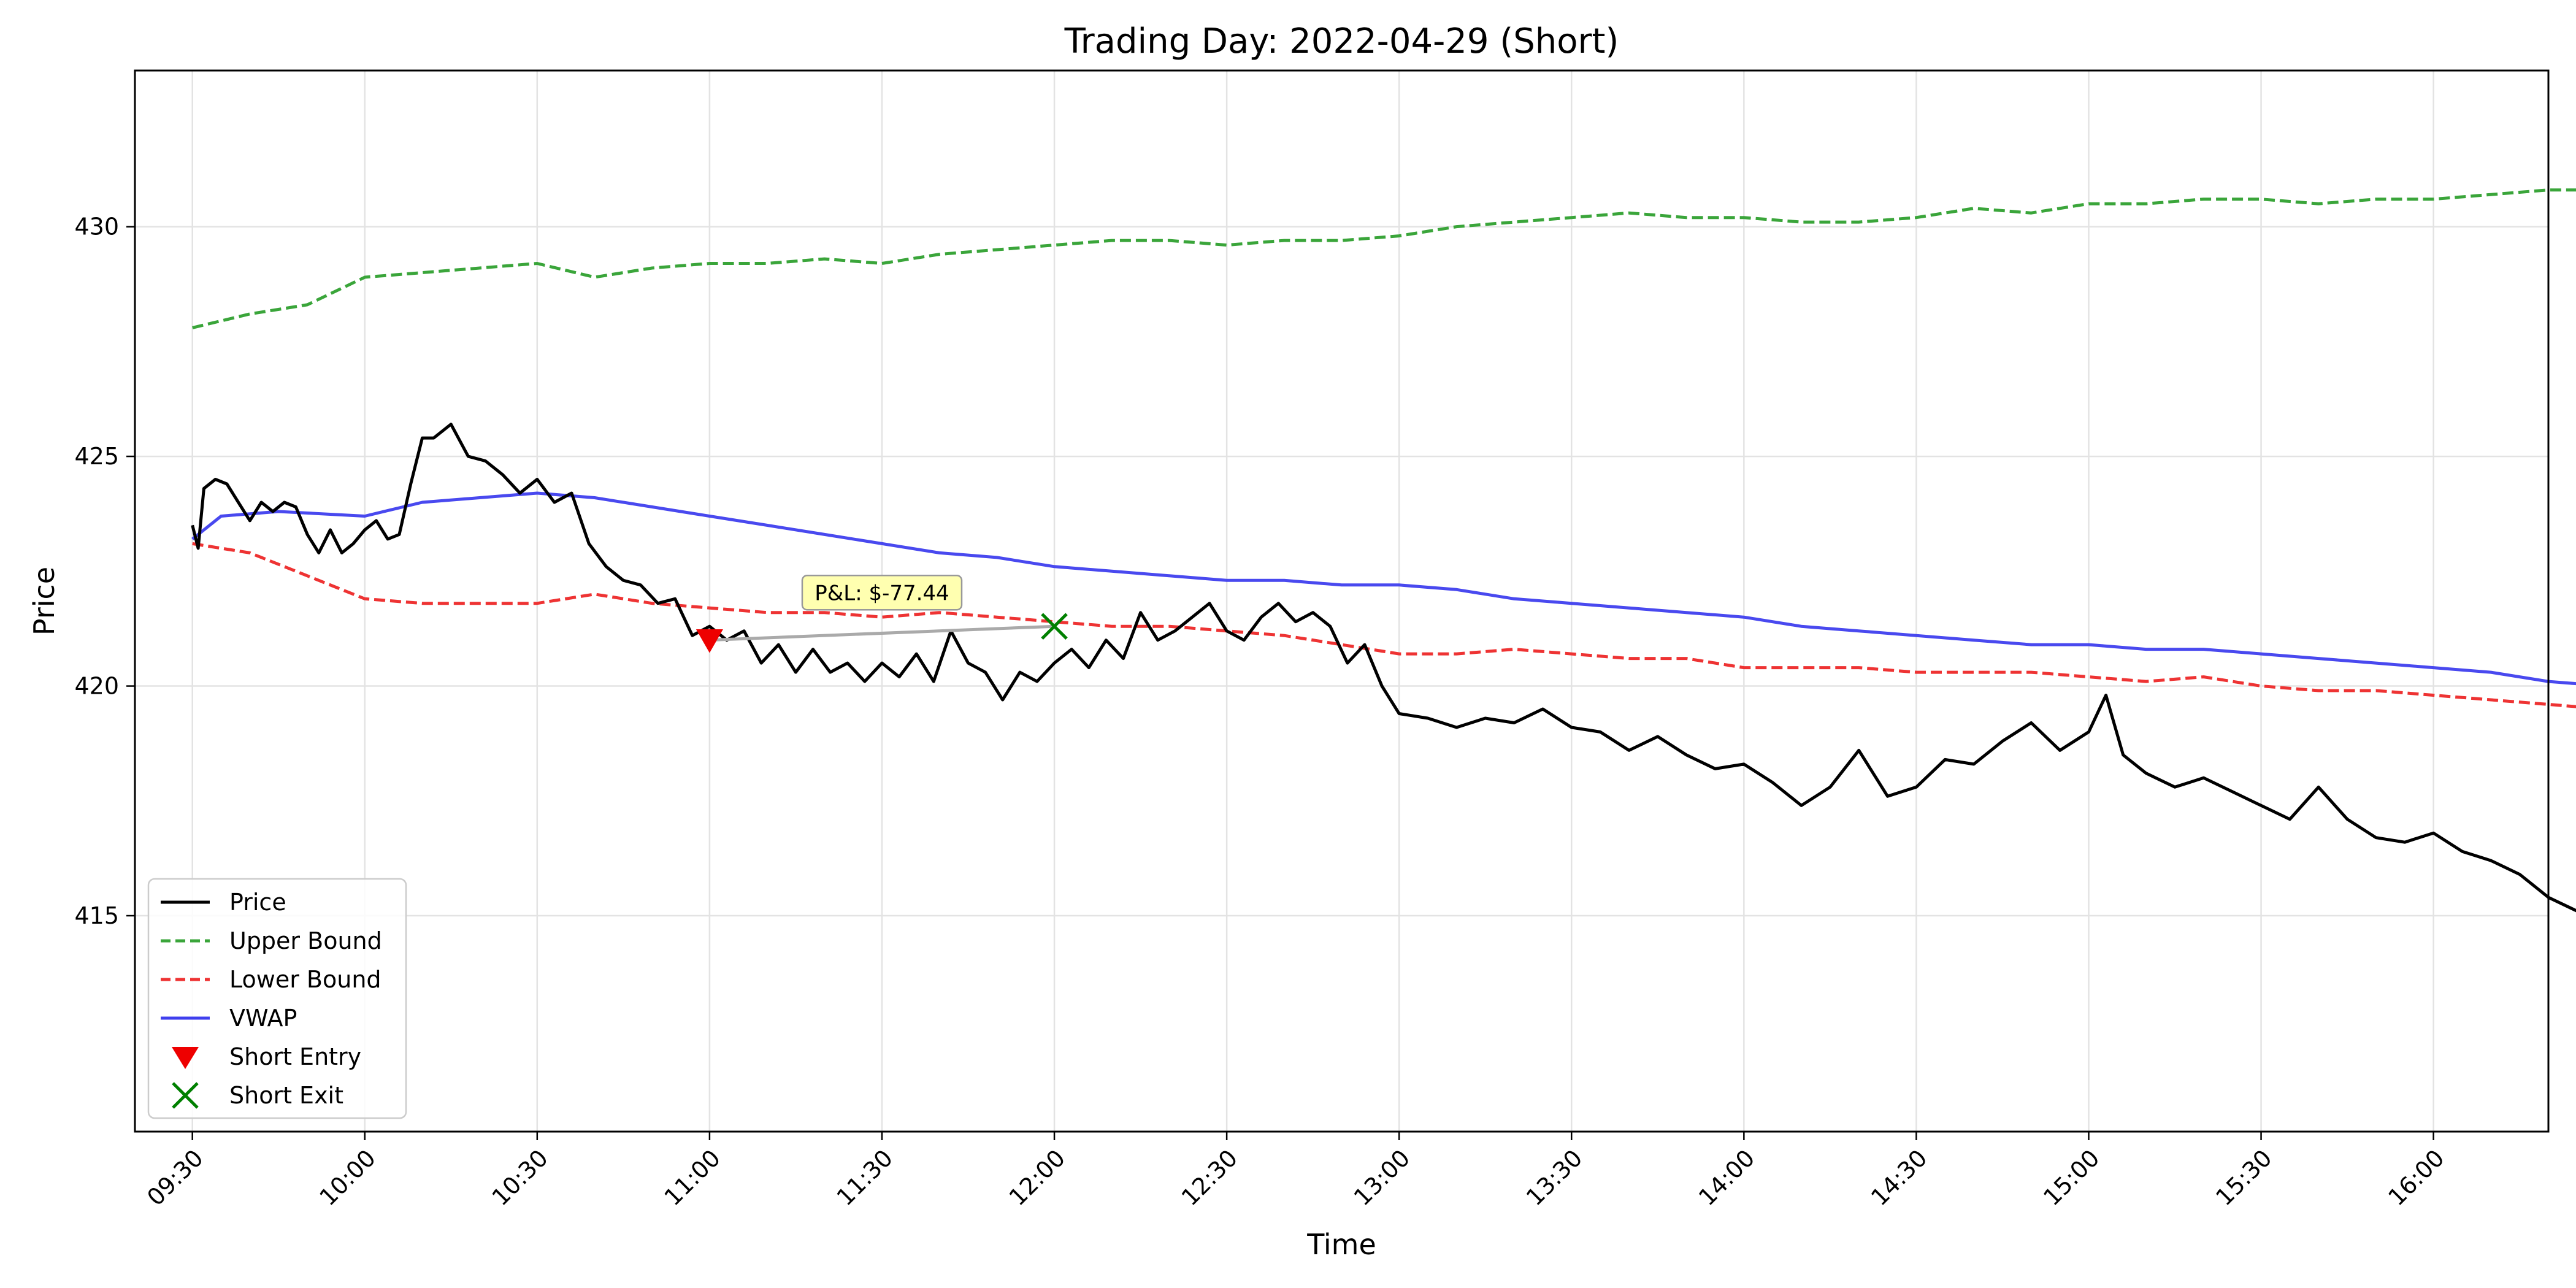 The width and height of the screenshot is (2576, 1288). What do you see at coordinates (286, 1095) in the screenshot?
I see `legend-label: Short Exit` at bounding box center [286, 1095].